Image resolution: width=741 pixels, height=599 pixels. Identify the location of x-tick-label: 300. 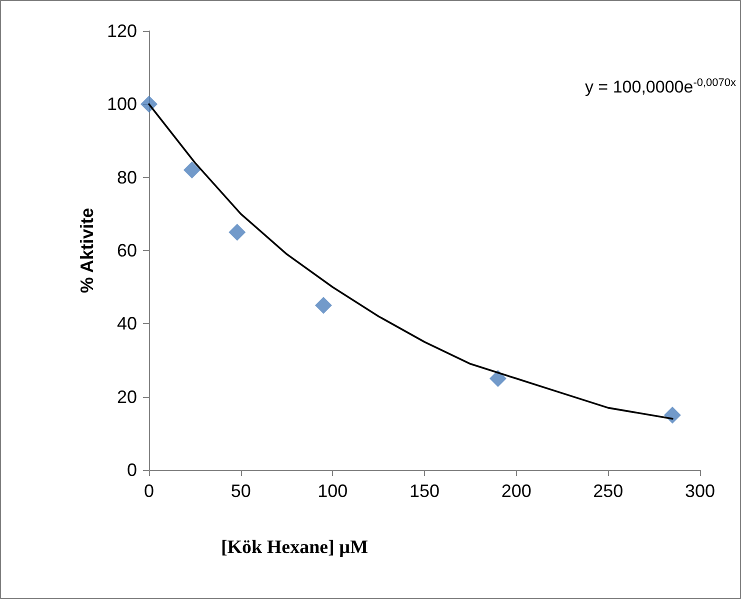
(700, 491).